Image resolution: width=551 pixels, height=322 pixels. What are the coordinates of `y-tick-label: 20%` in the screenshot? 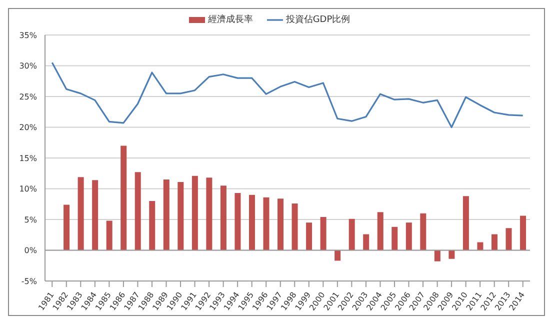 It's located at (28, 127).